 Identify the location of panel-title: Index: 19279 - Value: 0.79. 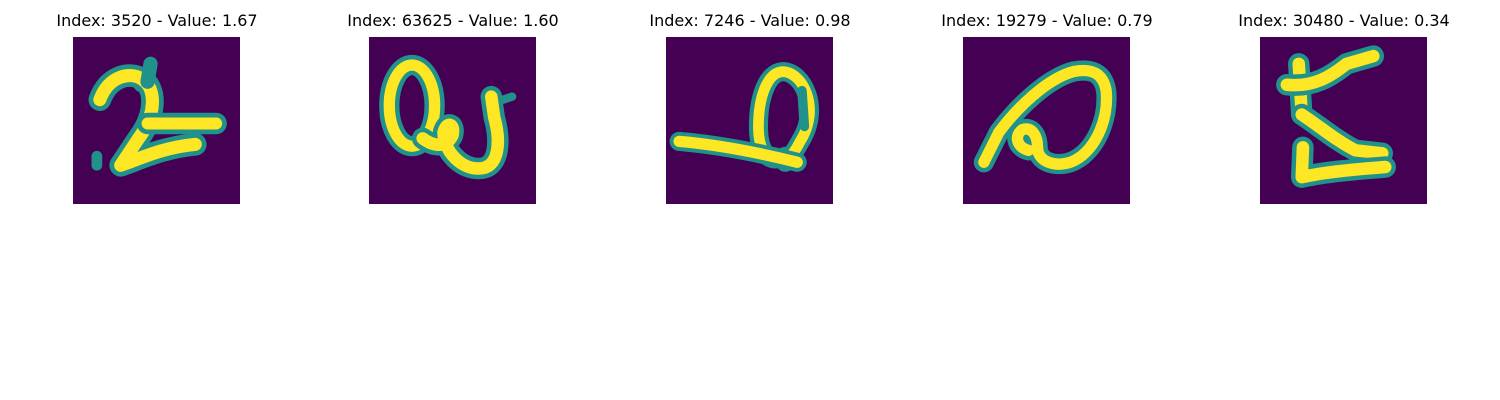
(1047, 20).